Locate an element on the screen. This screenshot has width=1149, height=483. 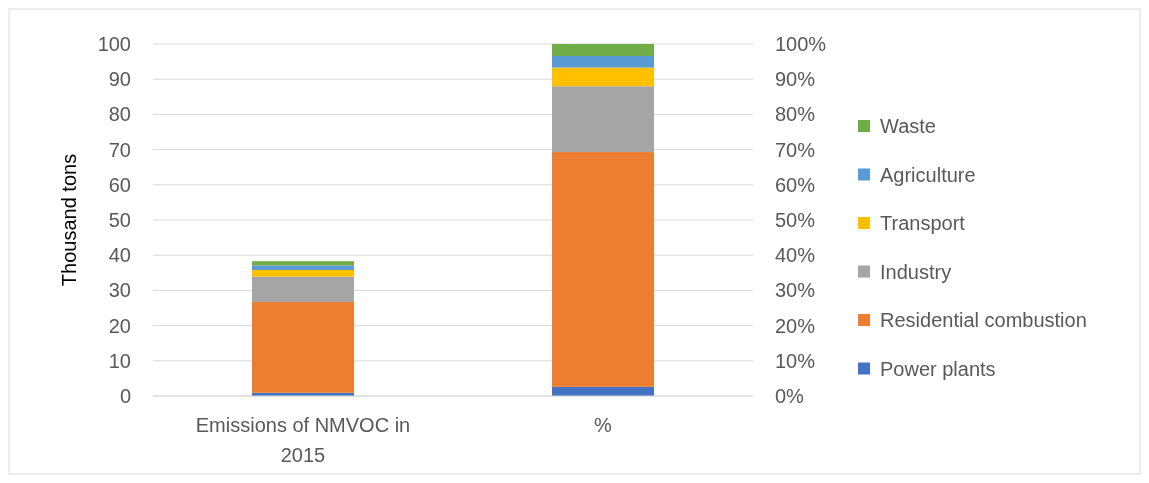
y-tick-label: 20 is located at coordinates (119, 325).